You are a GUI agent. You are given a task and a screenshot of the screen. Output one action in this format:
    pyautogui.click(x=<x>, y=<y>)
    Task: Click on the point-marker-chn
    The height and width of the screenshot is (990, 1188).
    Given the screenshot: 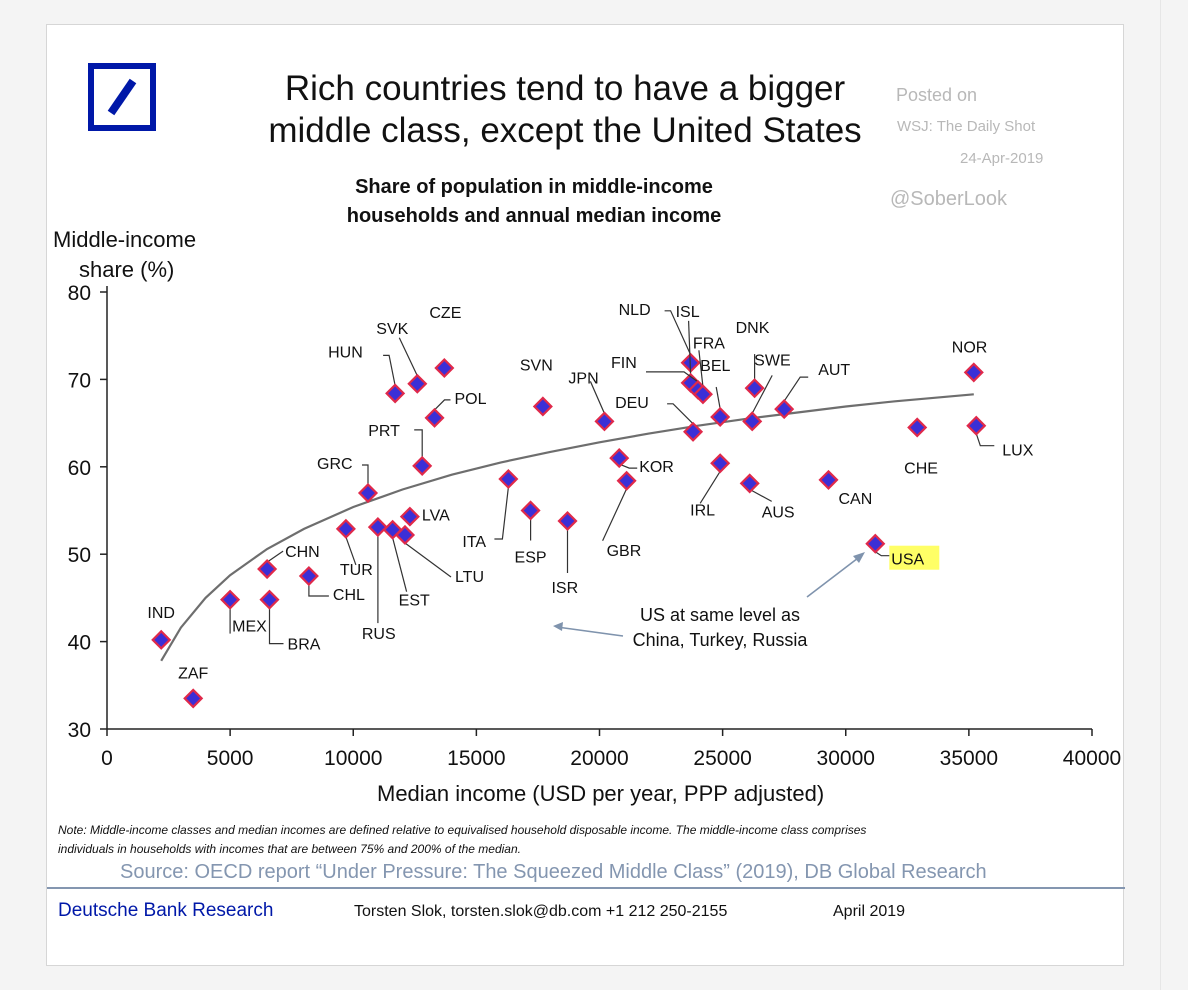 What is the action you would take?
    pyautogui.click(x=267, y=569)
    